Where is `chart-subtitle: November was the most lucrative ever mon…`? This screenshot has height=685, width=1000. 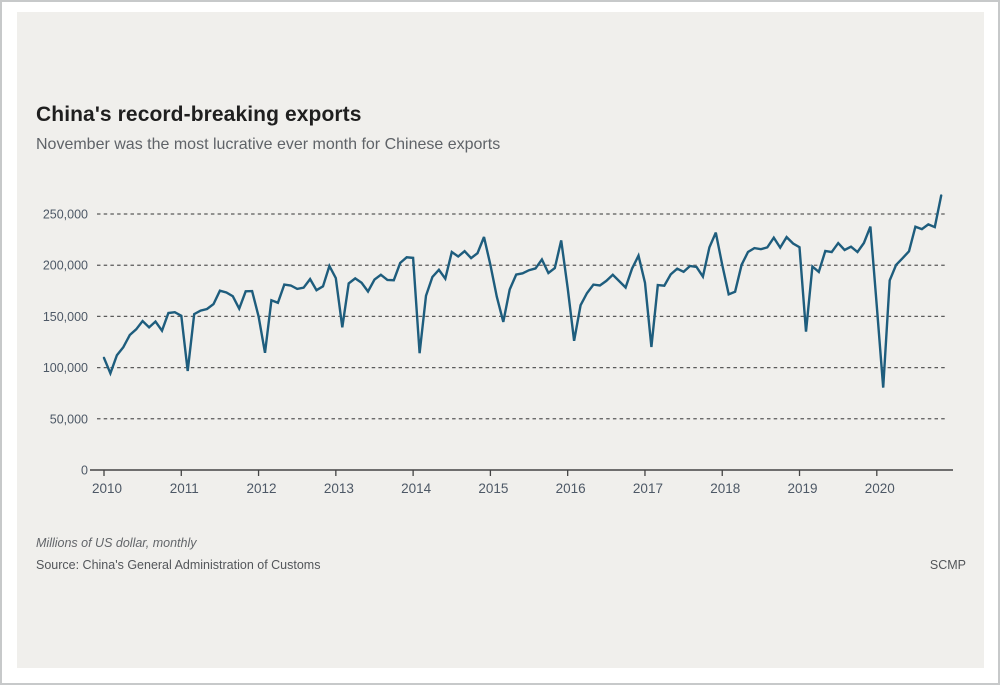 chart-subtitle: November was the most lucrative ever mon… is located at coordinates (268, 144).